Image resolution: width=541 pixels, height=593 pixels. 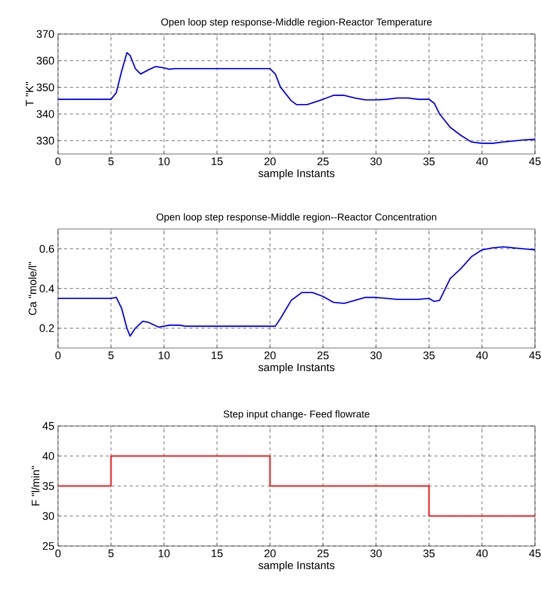 What do you see at coordinates (47, 288) in the screenshot?
I see `y-tick-label: 0.4` at bounding box center [47, 288].